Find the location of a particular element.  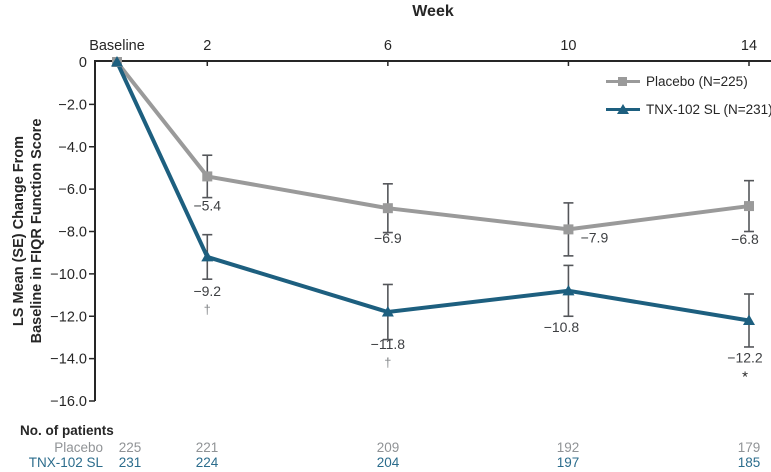

y-tick-label: −8.0 is located at coordinates (72, 233).